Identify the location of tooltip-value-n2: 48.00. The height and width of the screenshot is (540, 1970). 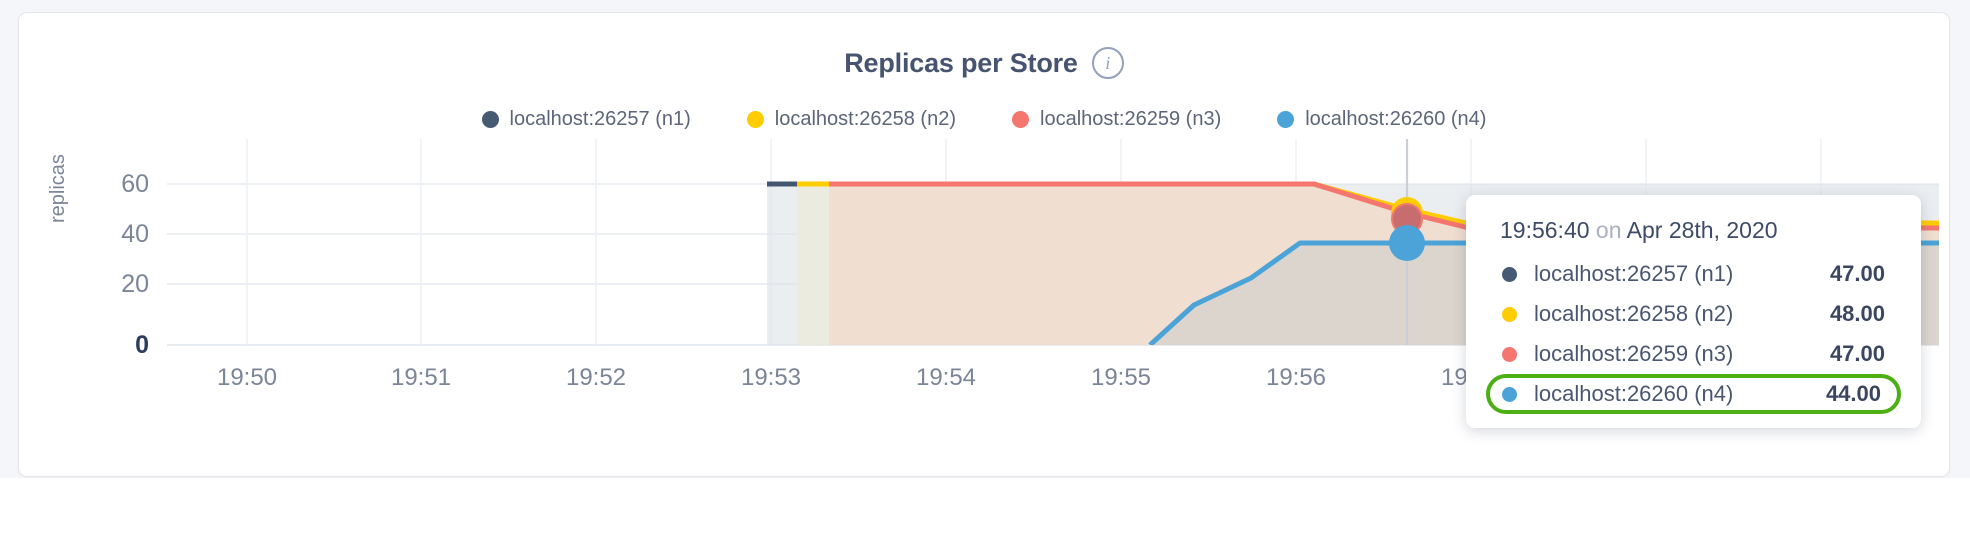
(1857, 313).